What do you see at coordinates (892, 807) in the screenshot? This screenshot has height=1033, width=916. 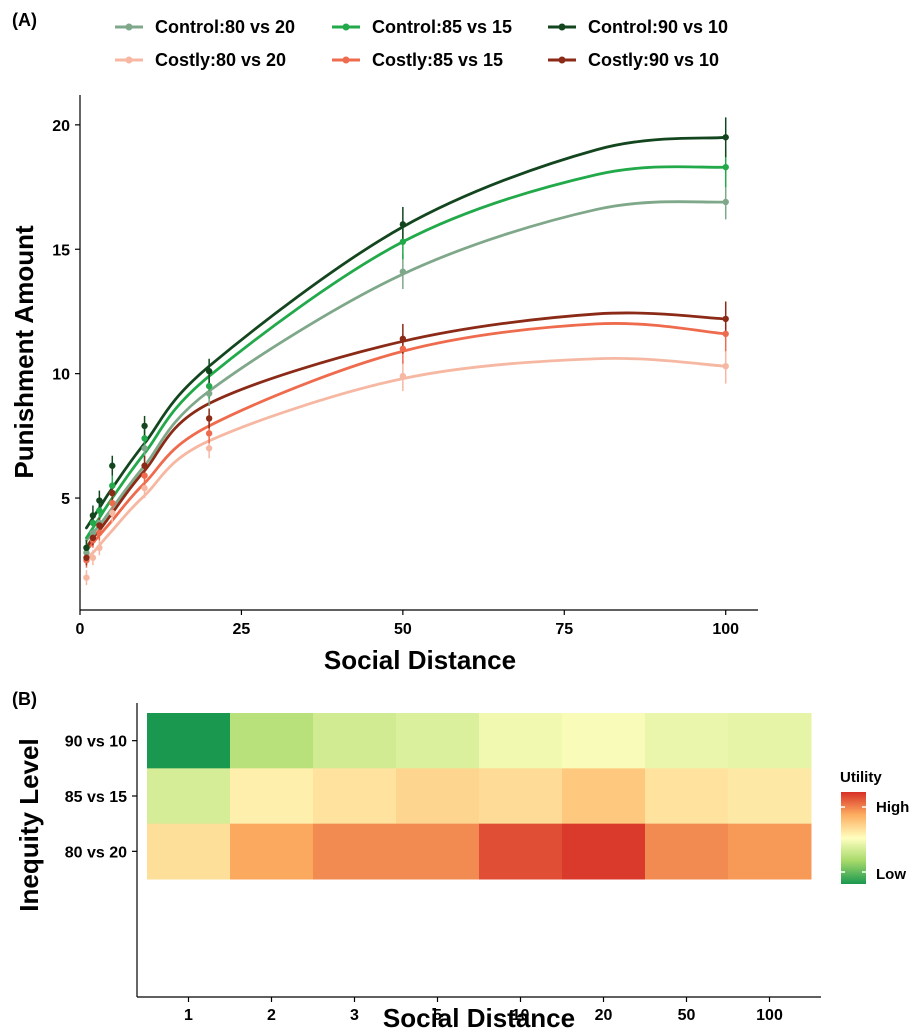 I see `colorbar-high-label: High` at bounding box center [892, 807].